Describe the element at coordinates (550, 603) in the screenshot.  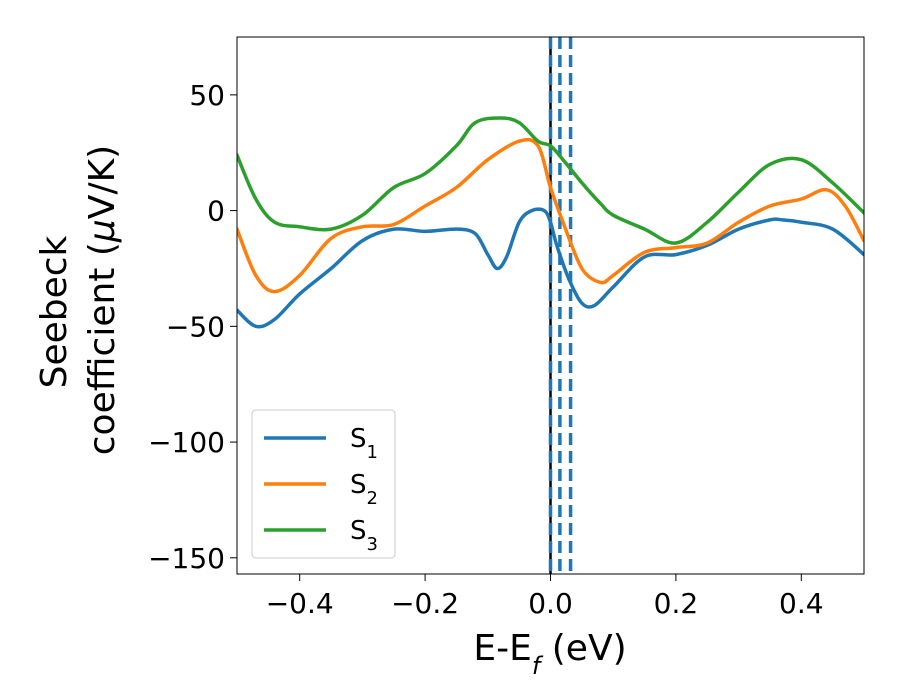
I see `x-tick-label: 0.0` at that location.